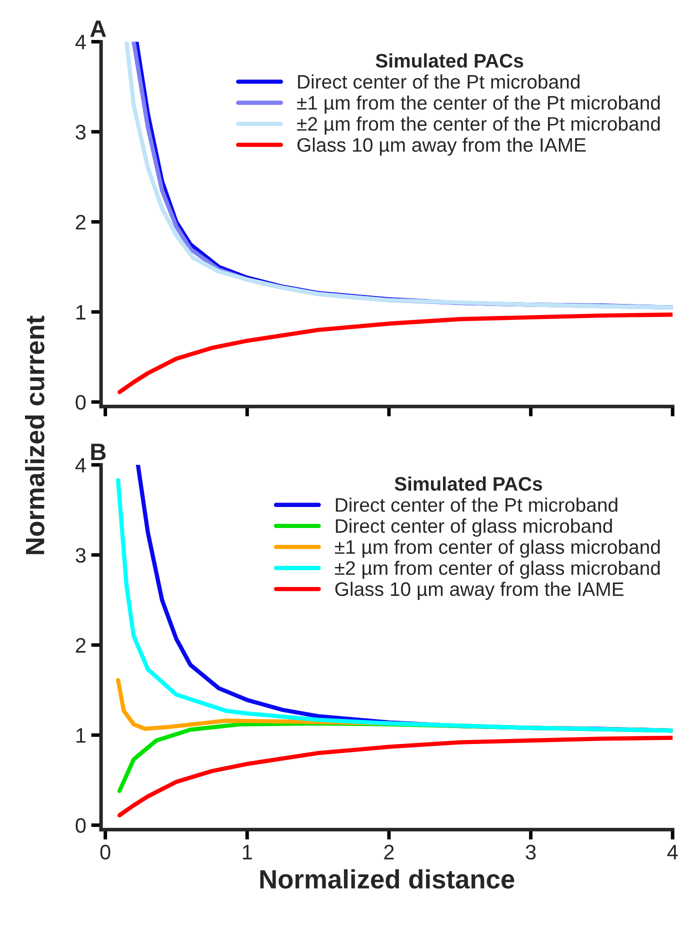 Image resolution: width=697 pixels, height=927 pixels. I want to click on legend-label: ±1 µm from the center of the Pt microband, so click(478, 104).